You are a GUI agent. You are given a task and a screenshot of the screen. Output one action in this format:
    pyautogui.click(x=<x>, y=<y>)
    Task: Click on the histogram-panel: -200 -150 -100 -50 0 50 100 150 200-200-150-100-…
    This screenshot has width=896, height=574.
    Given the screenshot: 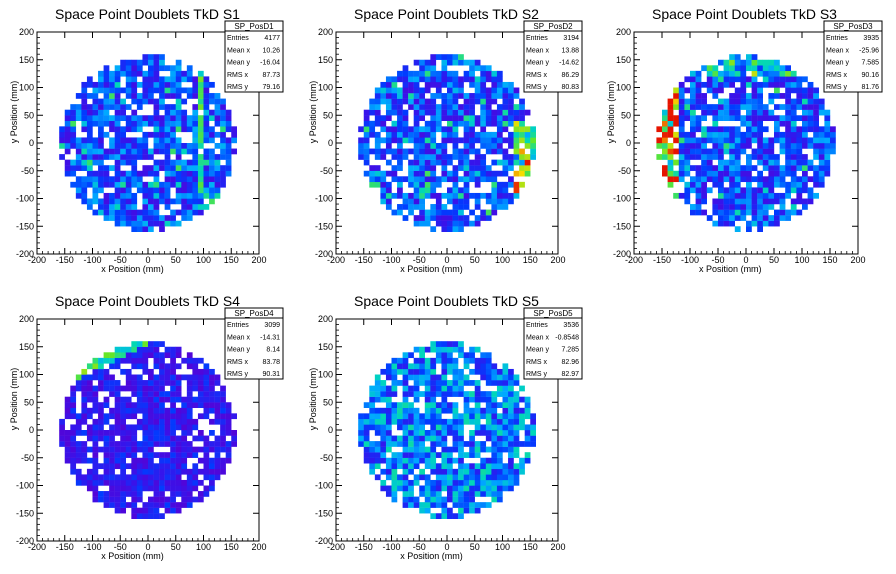 What is the action you would take?
    pyautogui.click(x=146, y=427)
    